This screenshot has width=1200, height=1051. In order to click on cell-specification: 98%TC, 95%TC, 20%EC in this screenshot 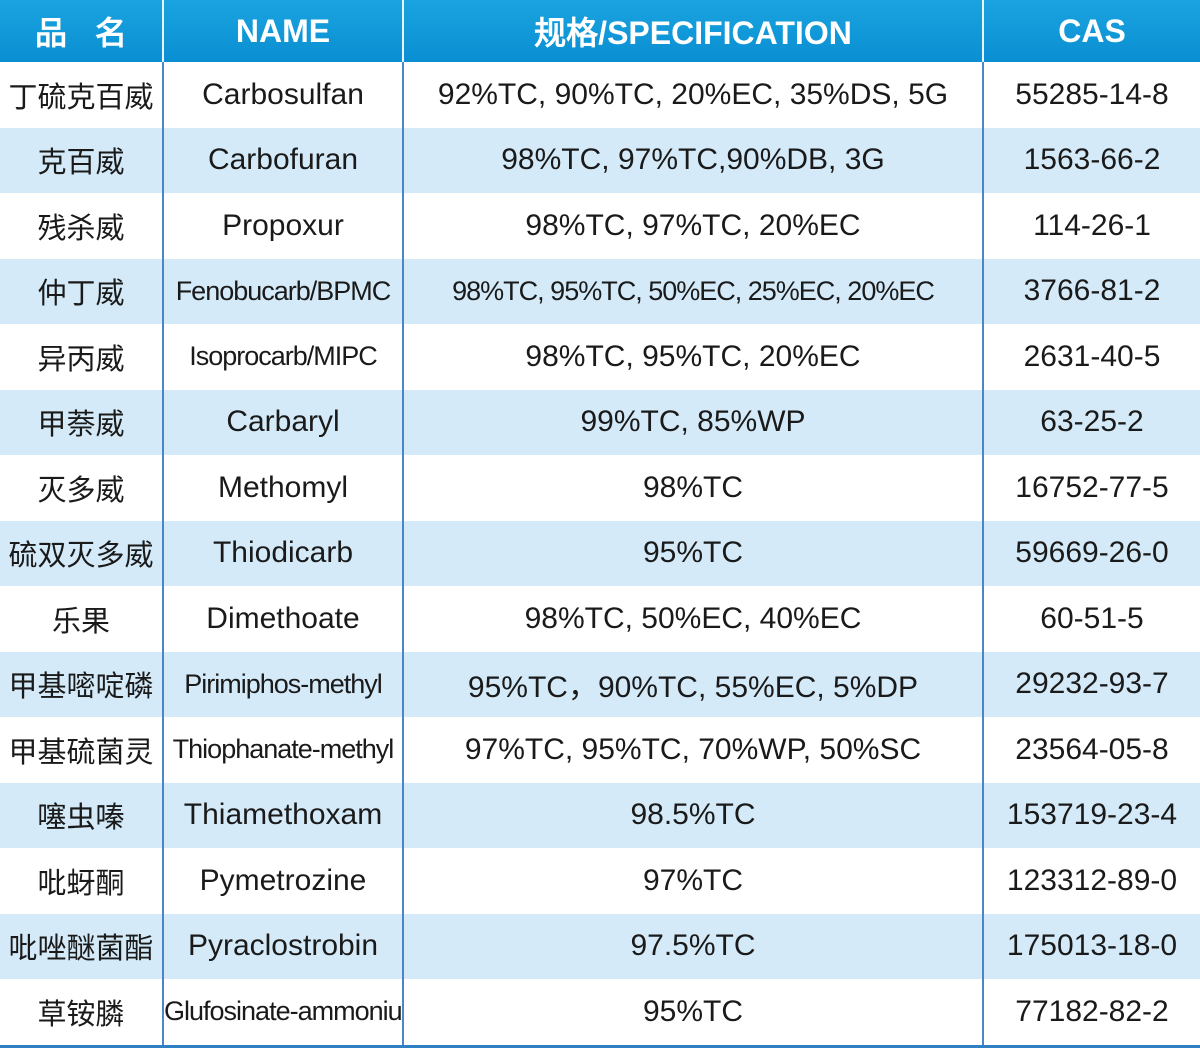, I will do `click(692, 357)`.